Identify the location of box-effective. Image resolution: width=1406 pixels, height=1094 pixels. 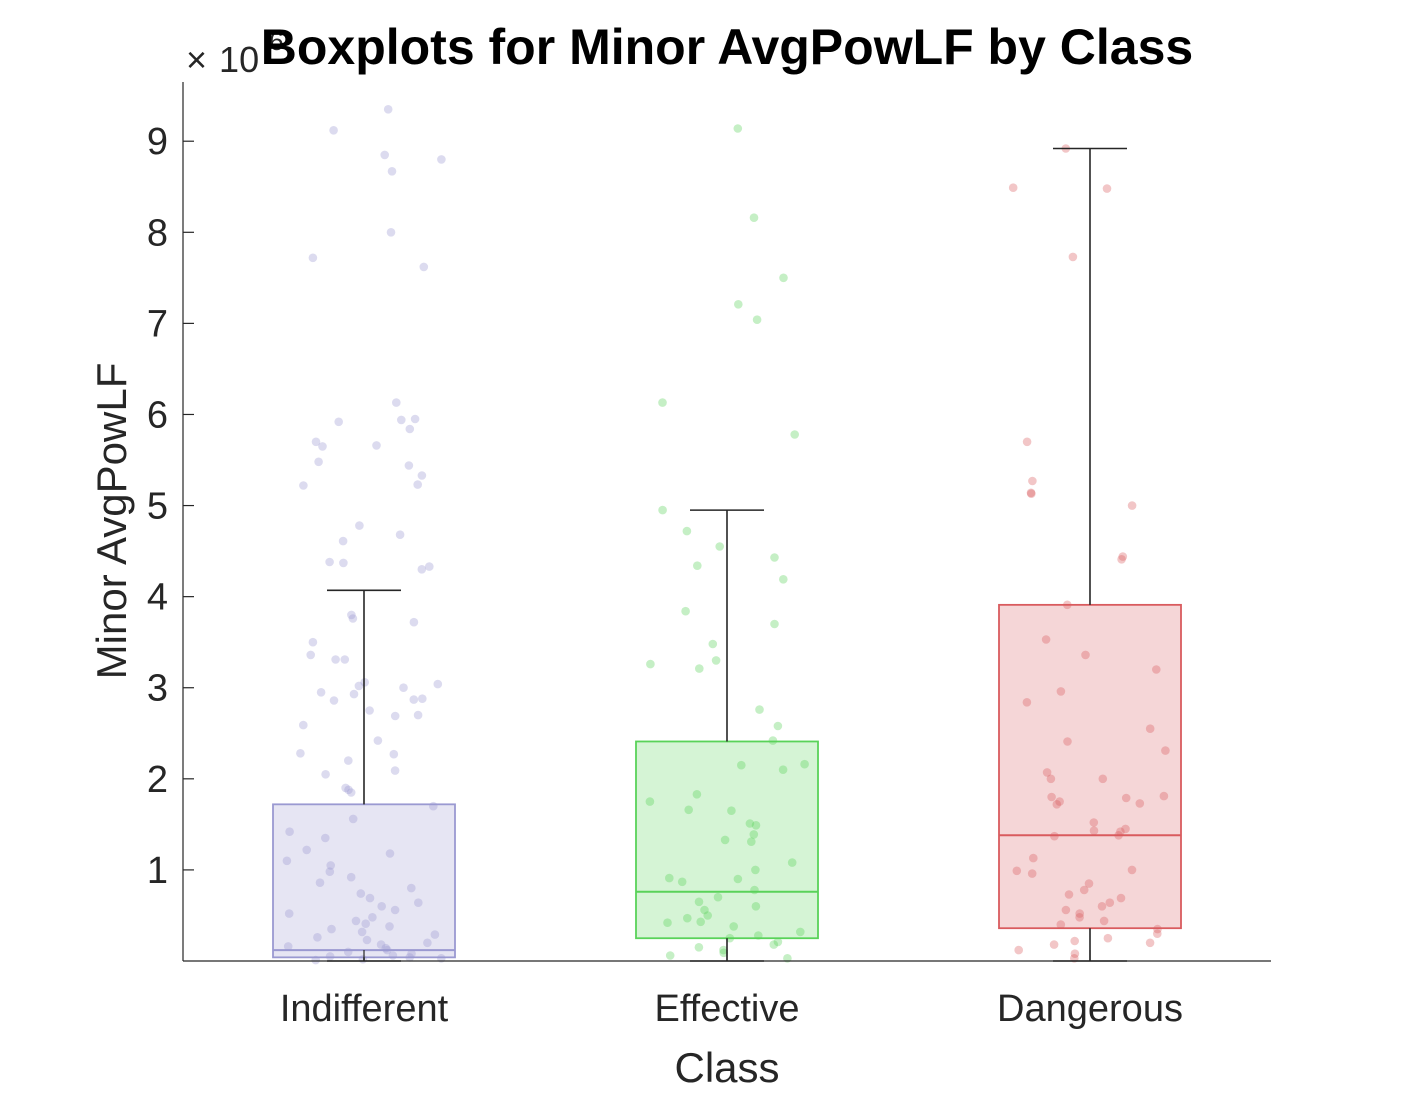
(727, 840).